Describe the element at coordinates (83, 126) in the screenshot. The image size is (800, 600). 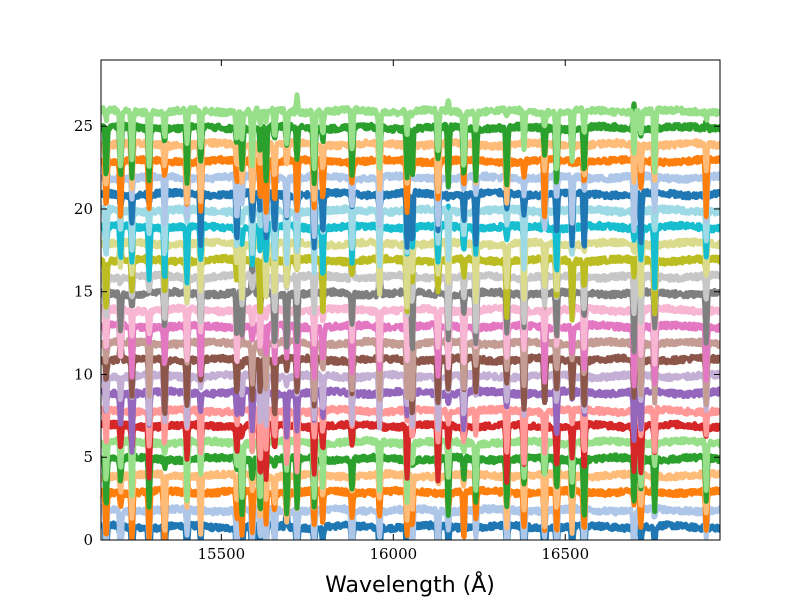
I see `y-tick-label: 25` at that location.